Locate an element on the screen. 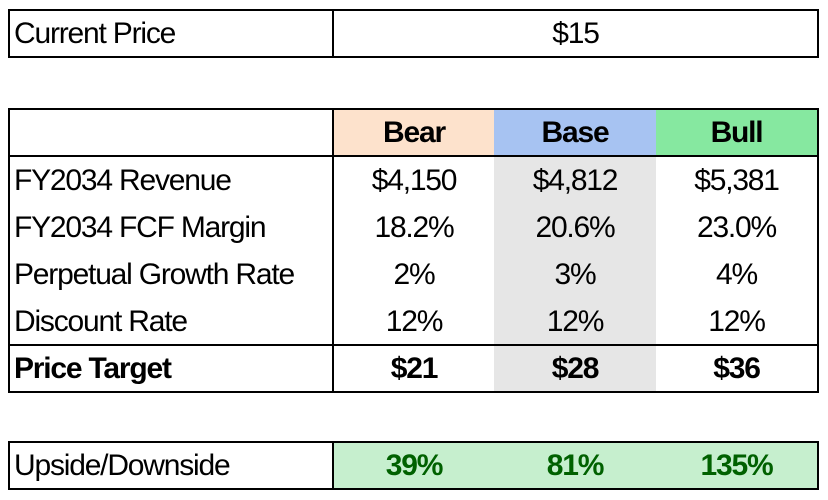 The height and width of the screenshot is (500, 828). row-label: Discount Rate is located at coordinates (101, 321).